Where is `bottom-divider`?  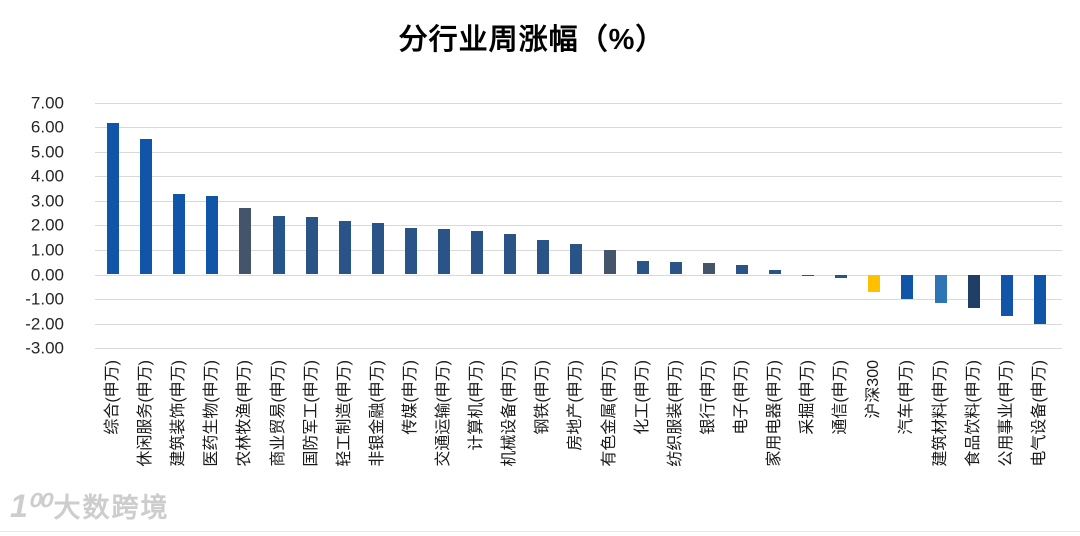 bottom-divider is located at coordinates (540, 531).